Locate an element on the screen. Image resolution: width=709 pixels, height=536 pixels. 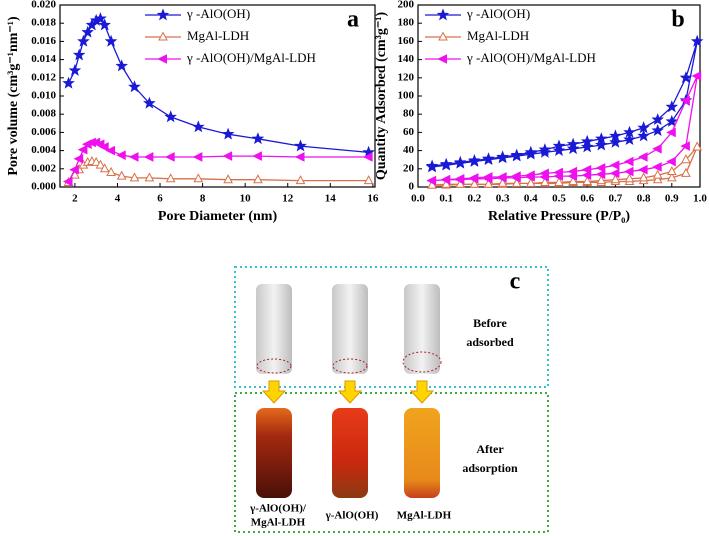
panel-letter: a is located at coordinates (353, 20).